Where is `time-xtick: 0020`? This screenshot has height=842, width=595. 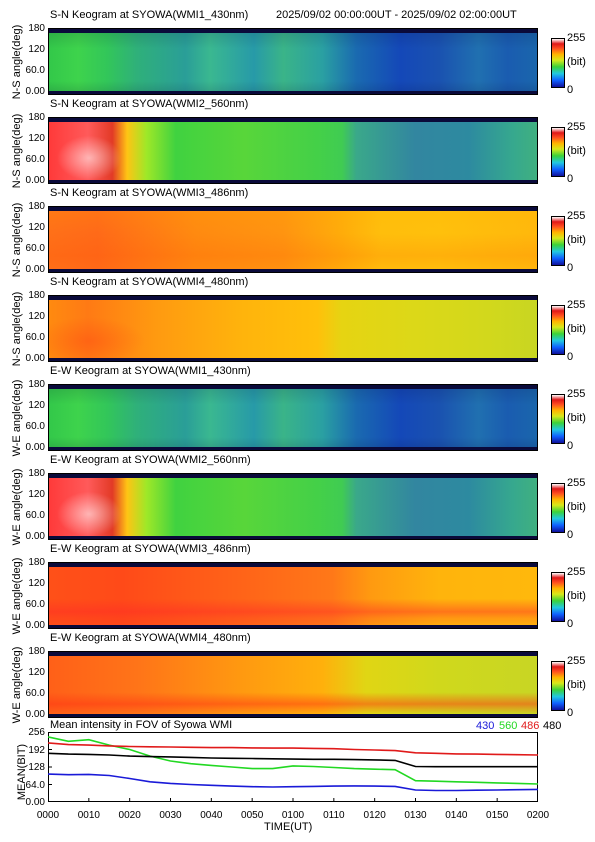 time-xtick: 0020 is located at coordinates (129, 815).